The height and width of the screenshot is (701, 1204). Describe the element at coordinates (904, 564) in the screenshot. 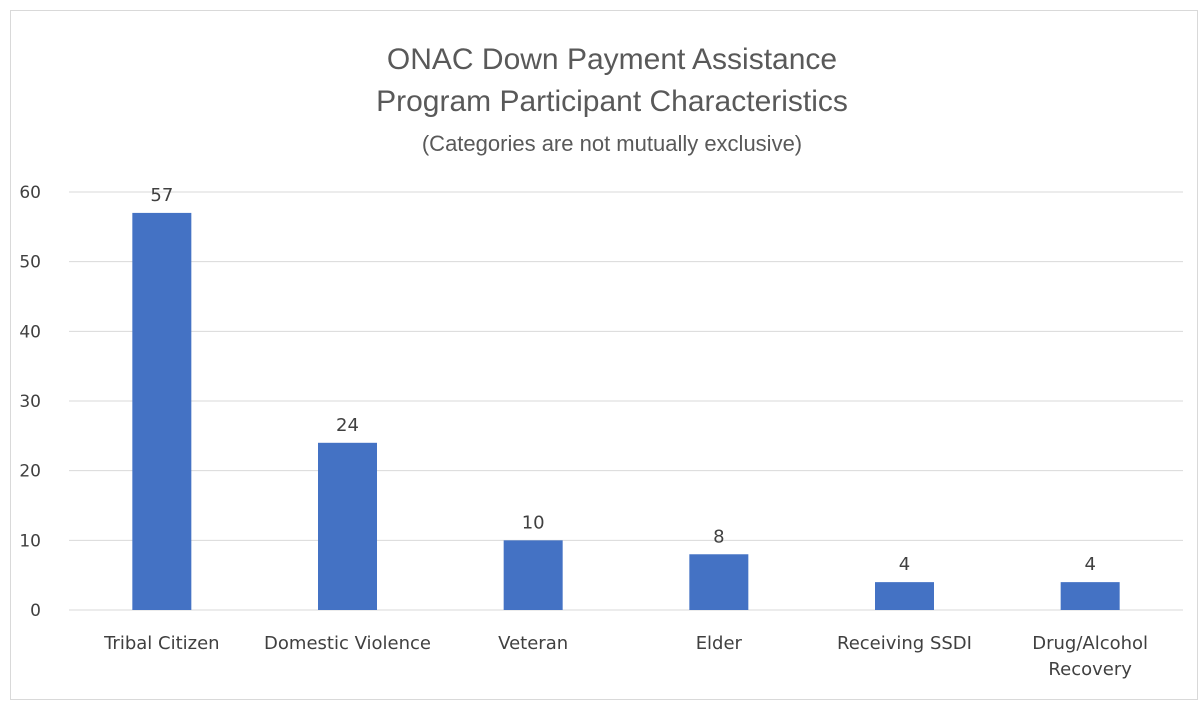

I see `data-label-4: 4` at that location.